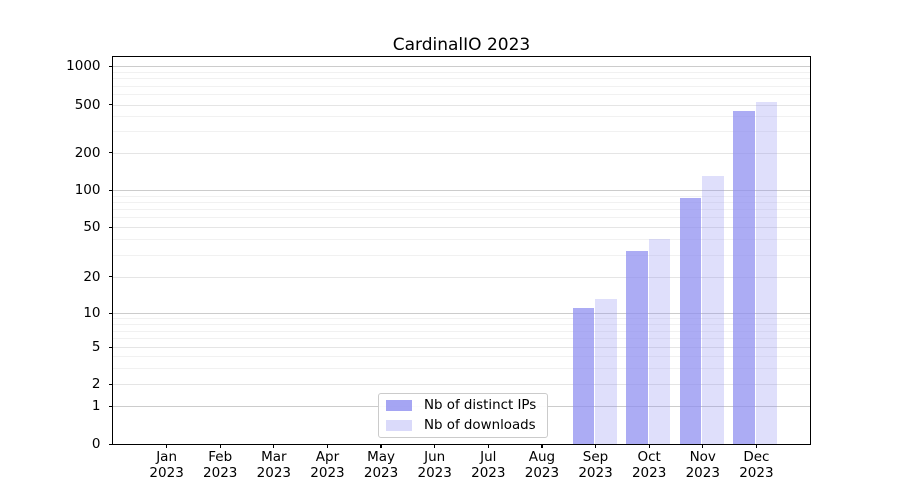 The height and width of the screenshot is (500, 900). Describe the element at coordinates (480, 405) in the screenshot. I see `legend-label: Nb of distinct IPs` at that location.